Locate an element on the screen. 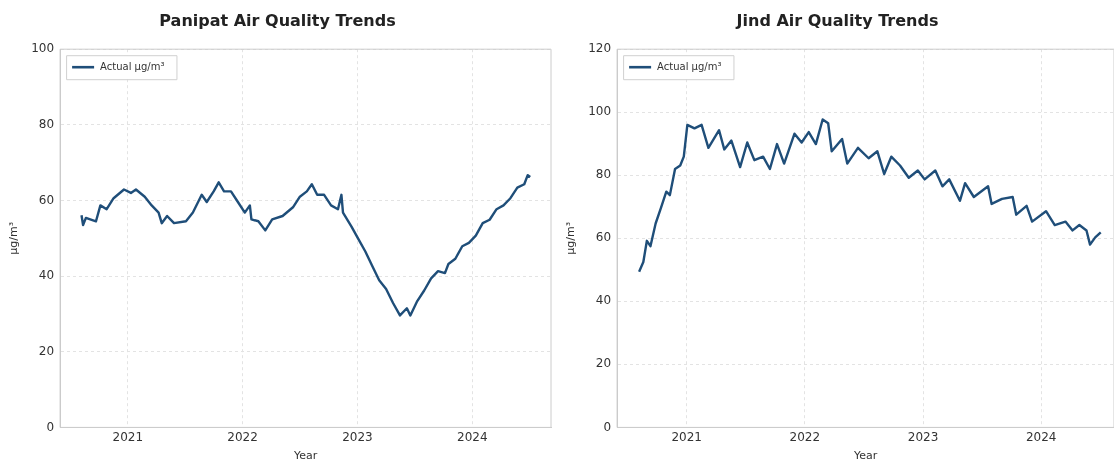 This screenshot has width=1115, height=463. chart-title: Panipat Air Quality Trends is located at coordinates (277, 20).